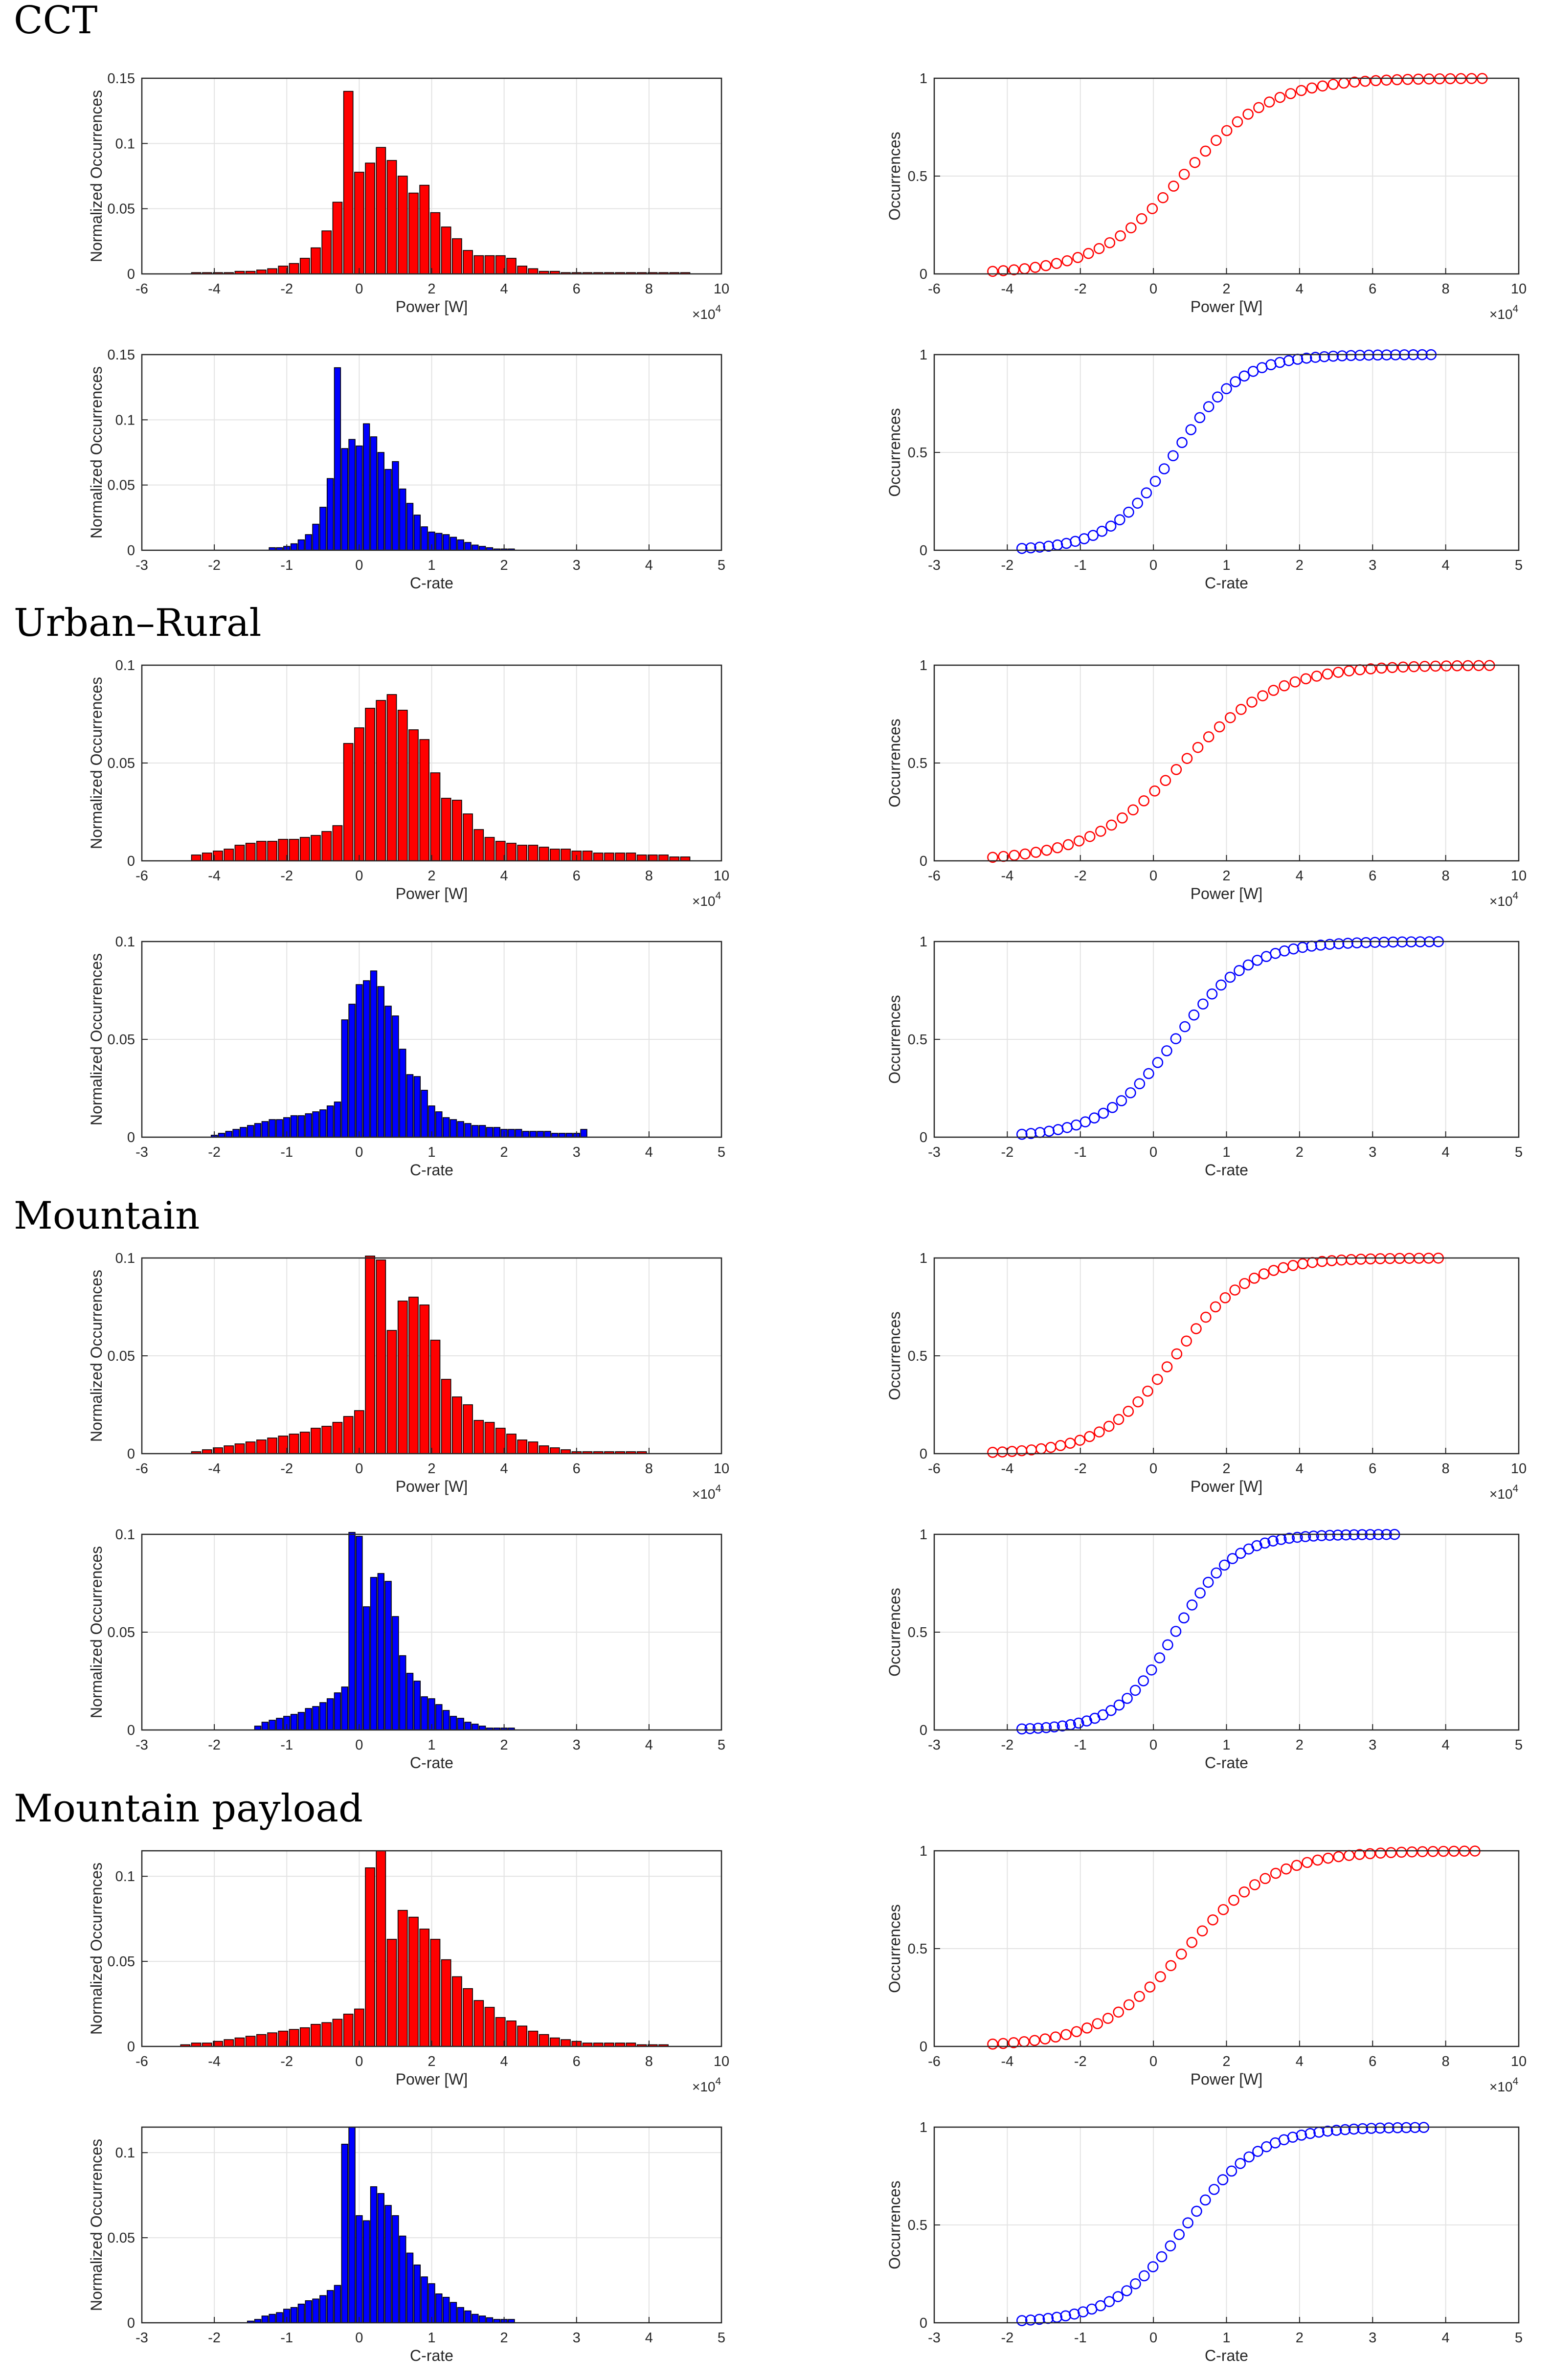 The image size is (1552, 2380). What do you see at coordinates (137, 623) in the screenshot?
I see `section-title: Urban–Rural` at bounding box center [137, 623].